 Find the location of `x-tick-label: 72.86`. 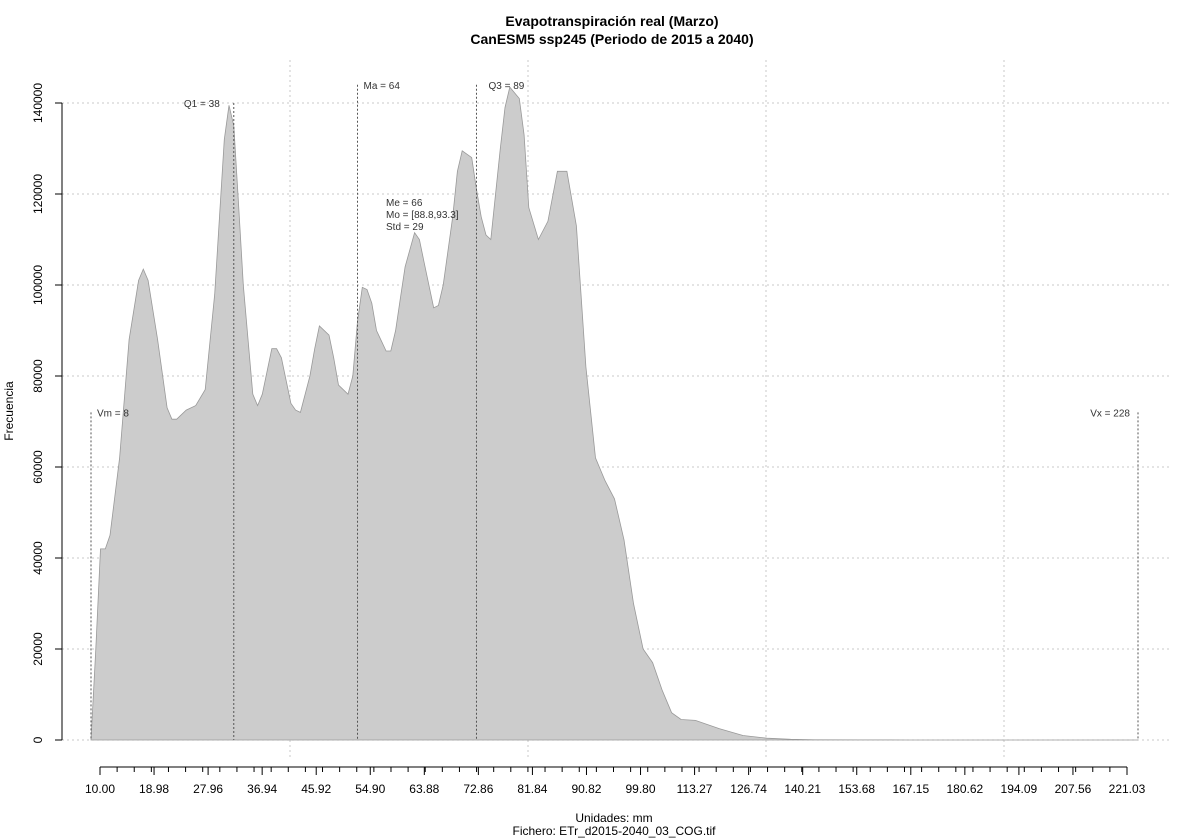

x-tick-label: 72.86 is located at coordinates (478, 789).